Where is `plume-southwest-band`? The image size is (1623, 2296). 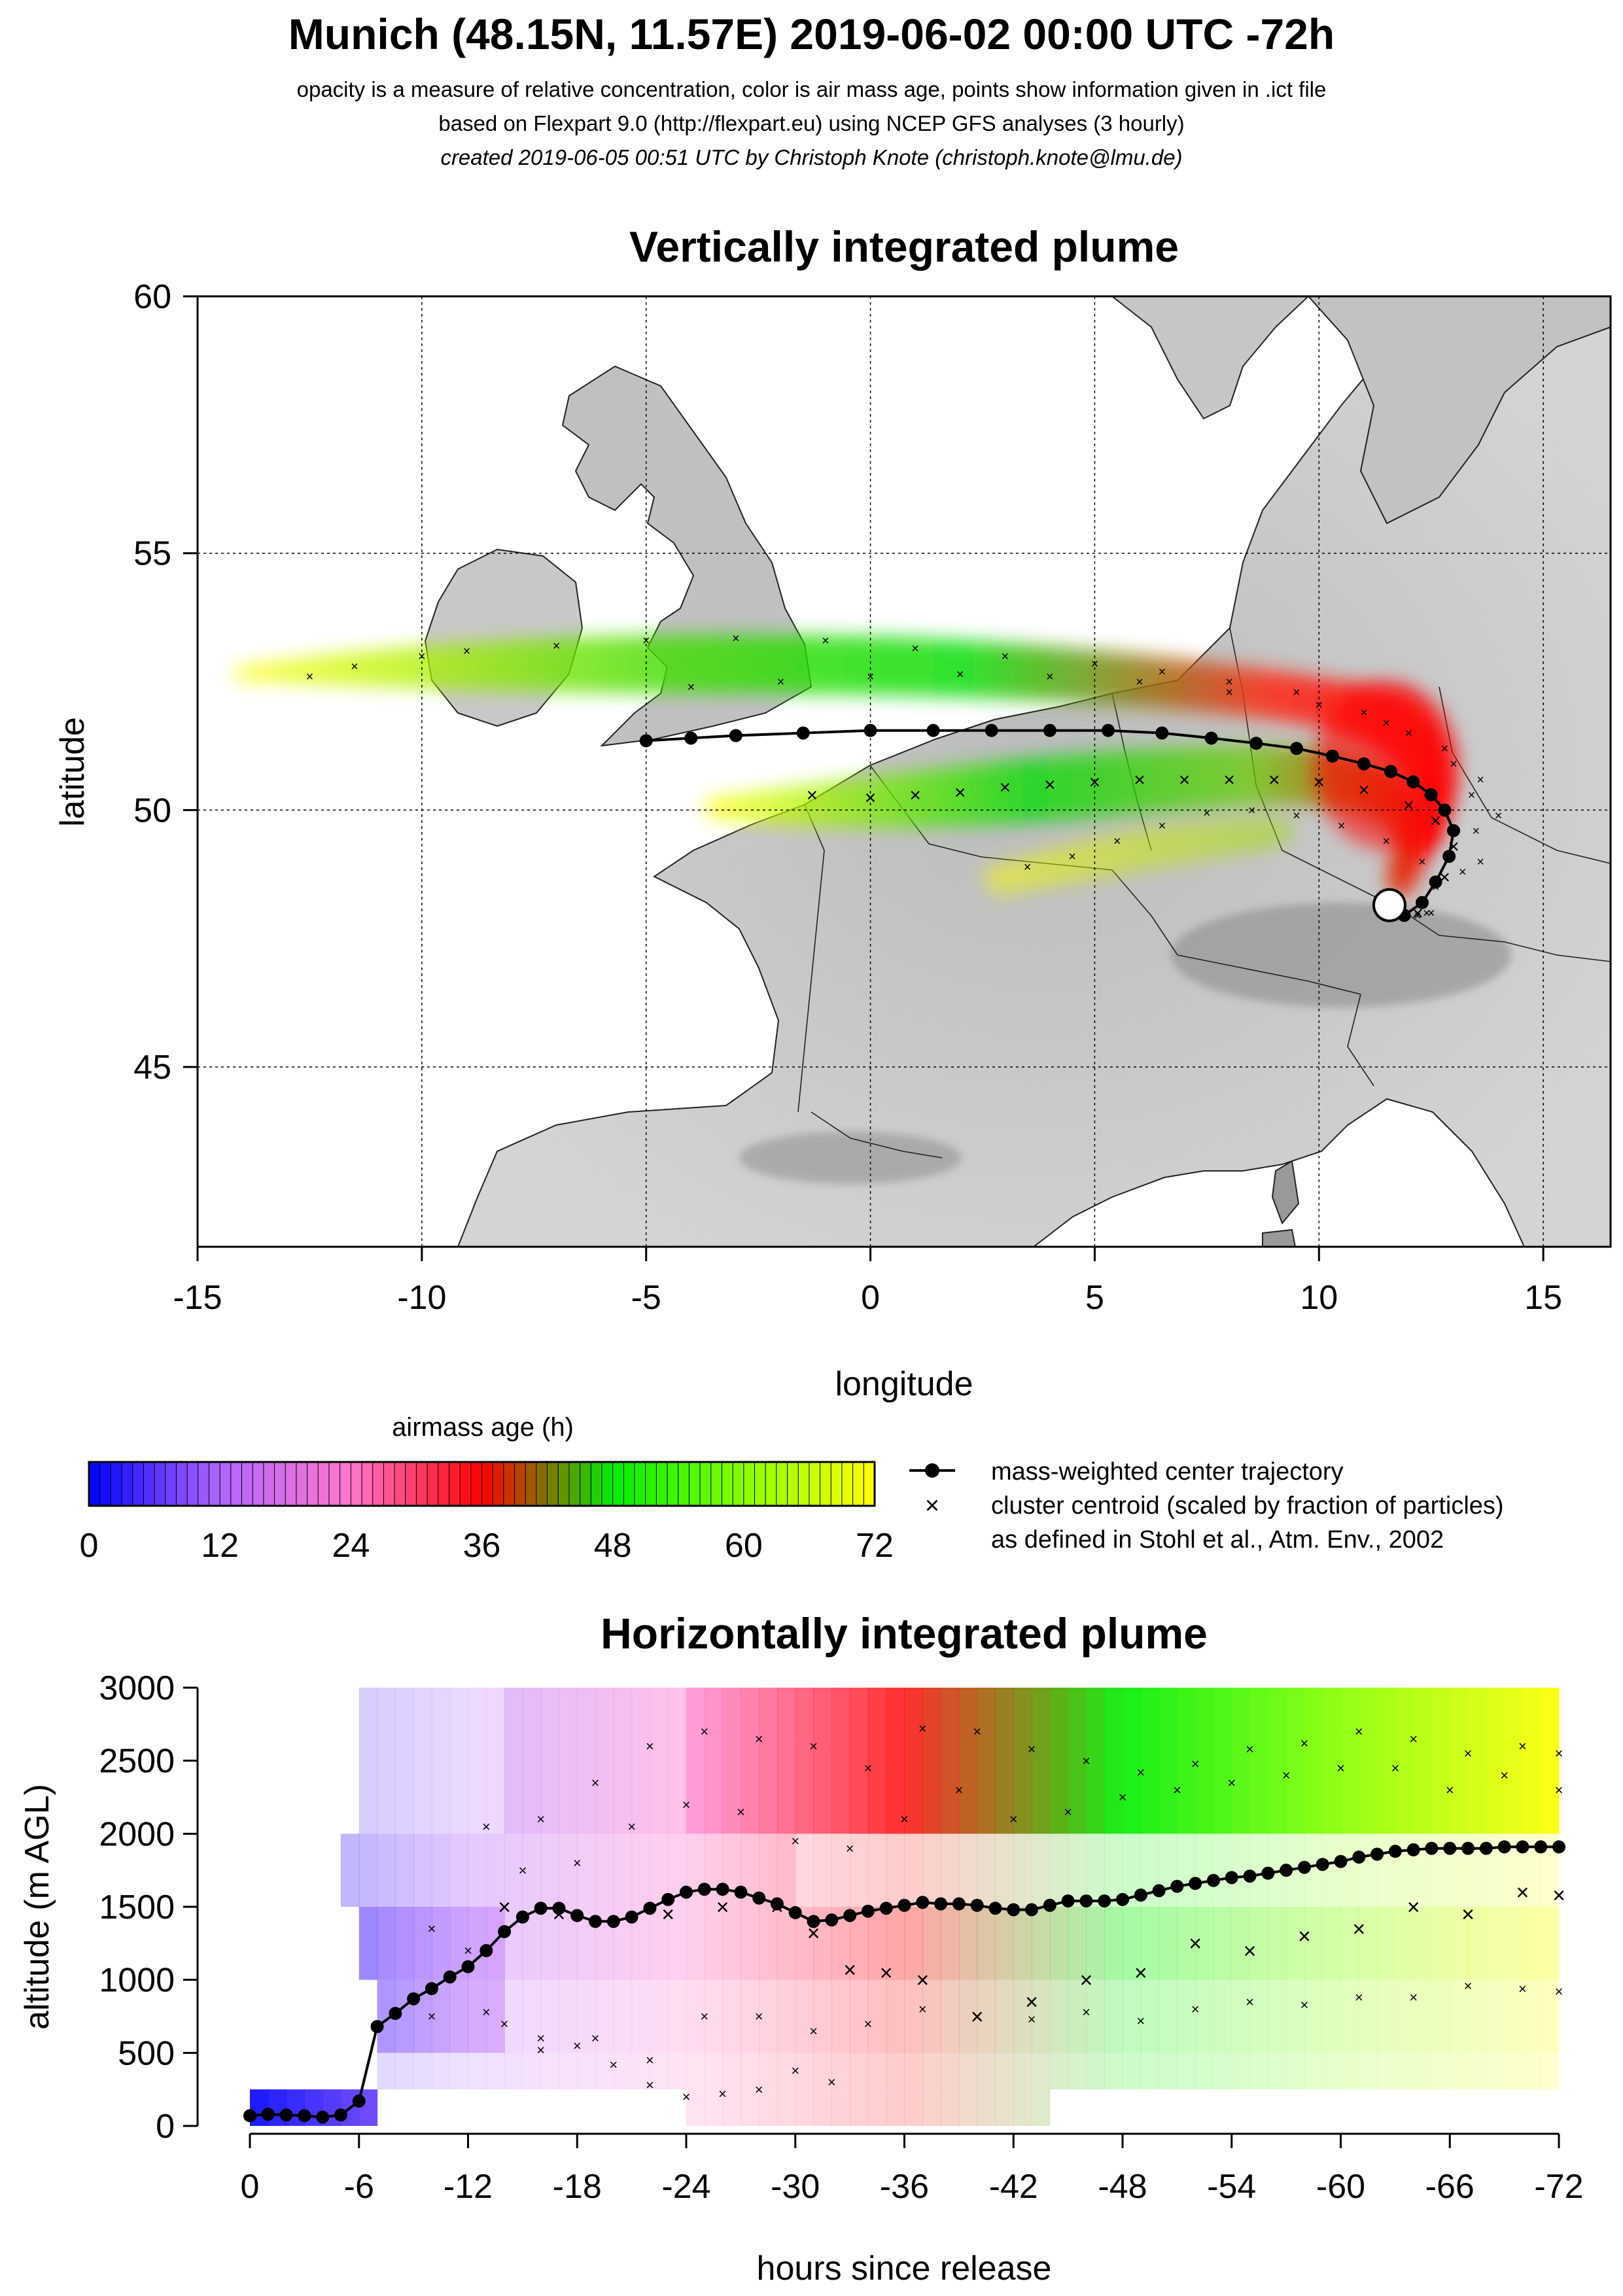 plume-southwest-band is located at coordinates (1138, 857).